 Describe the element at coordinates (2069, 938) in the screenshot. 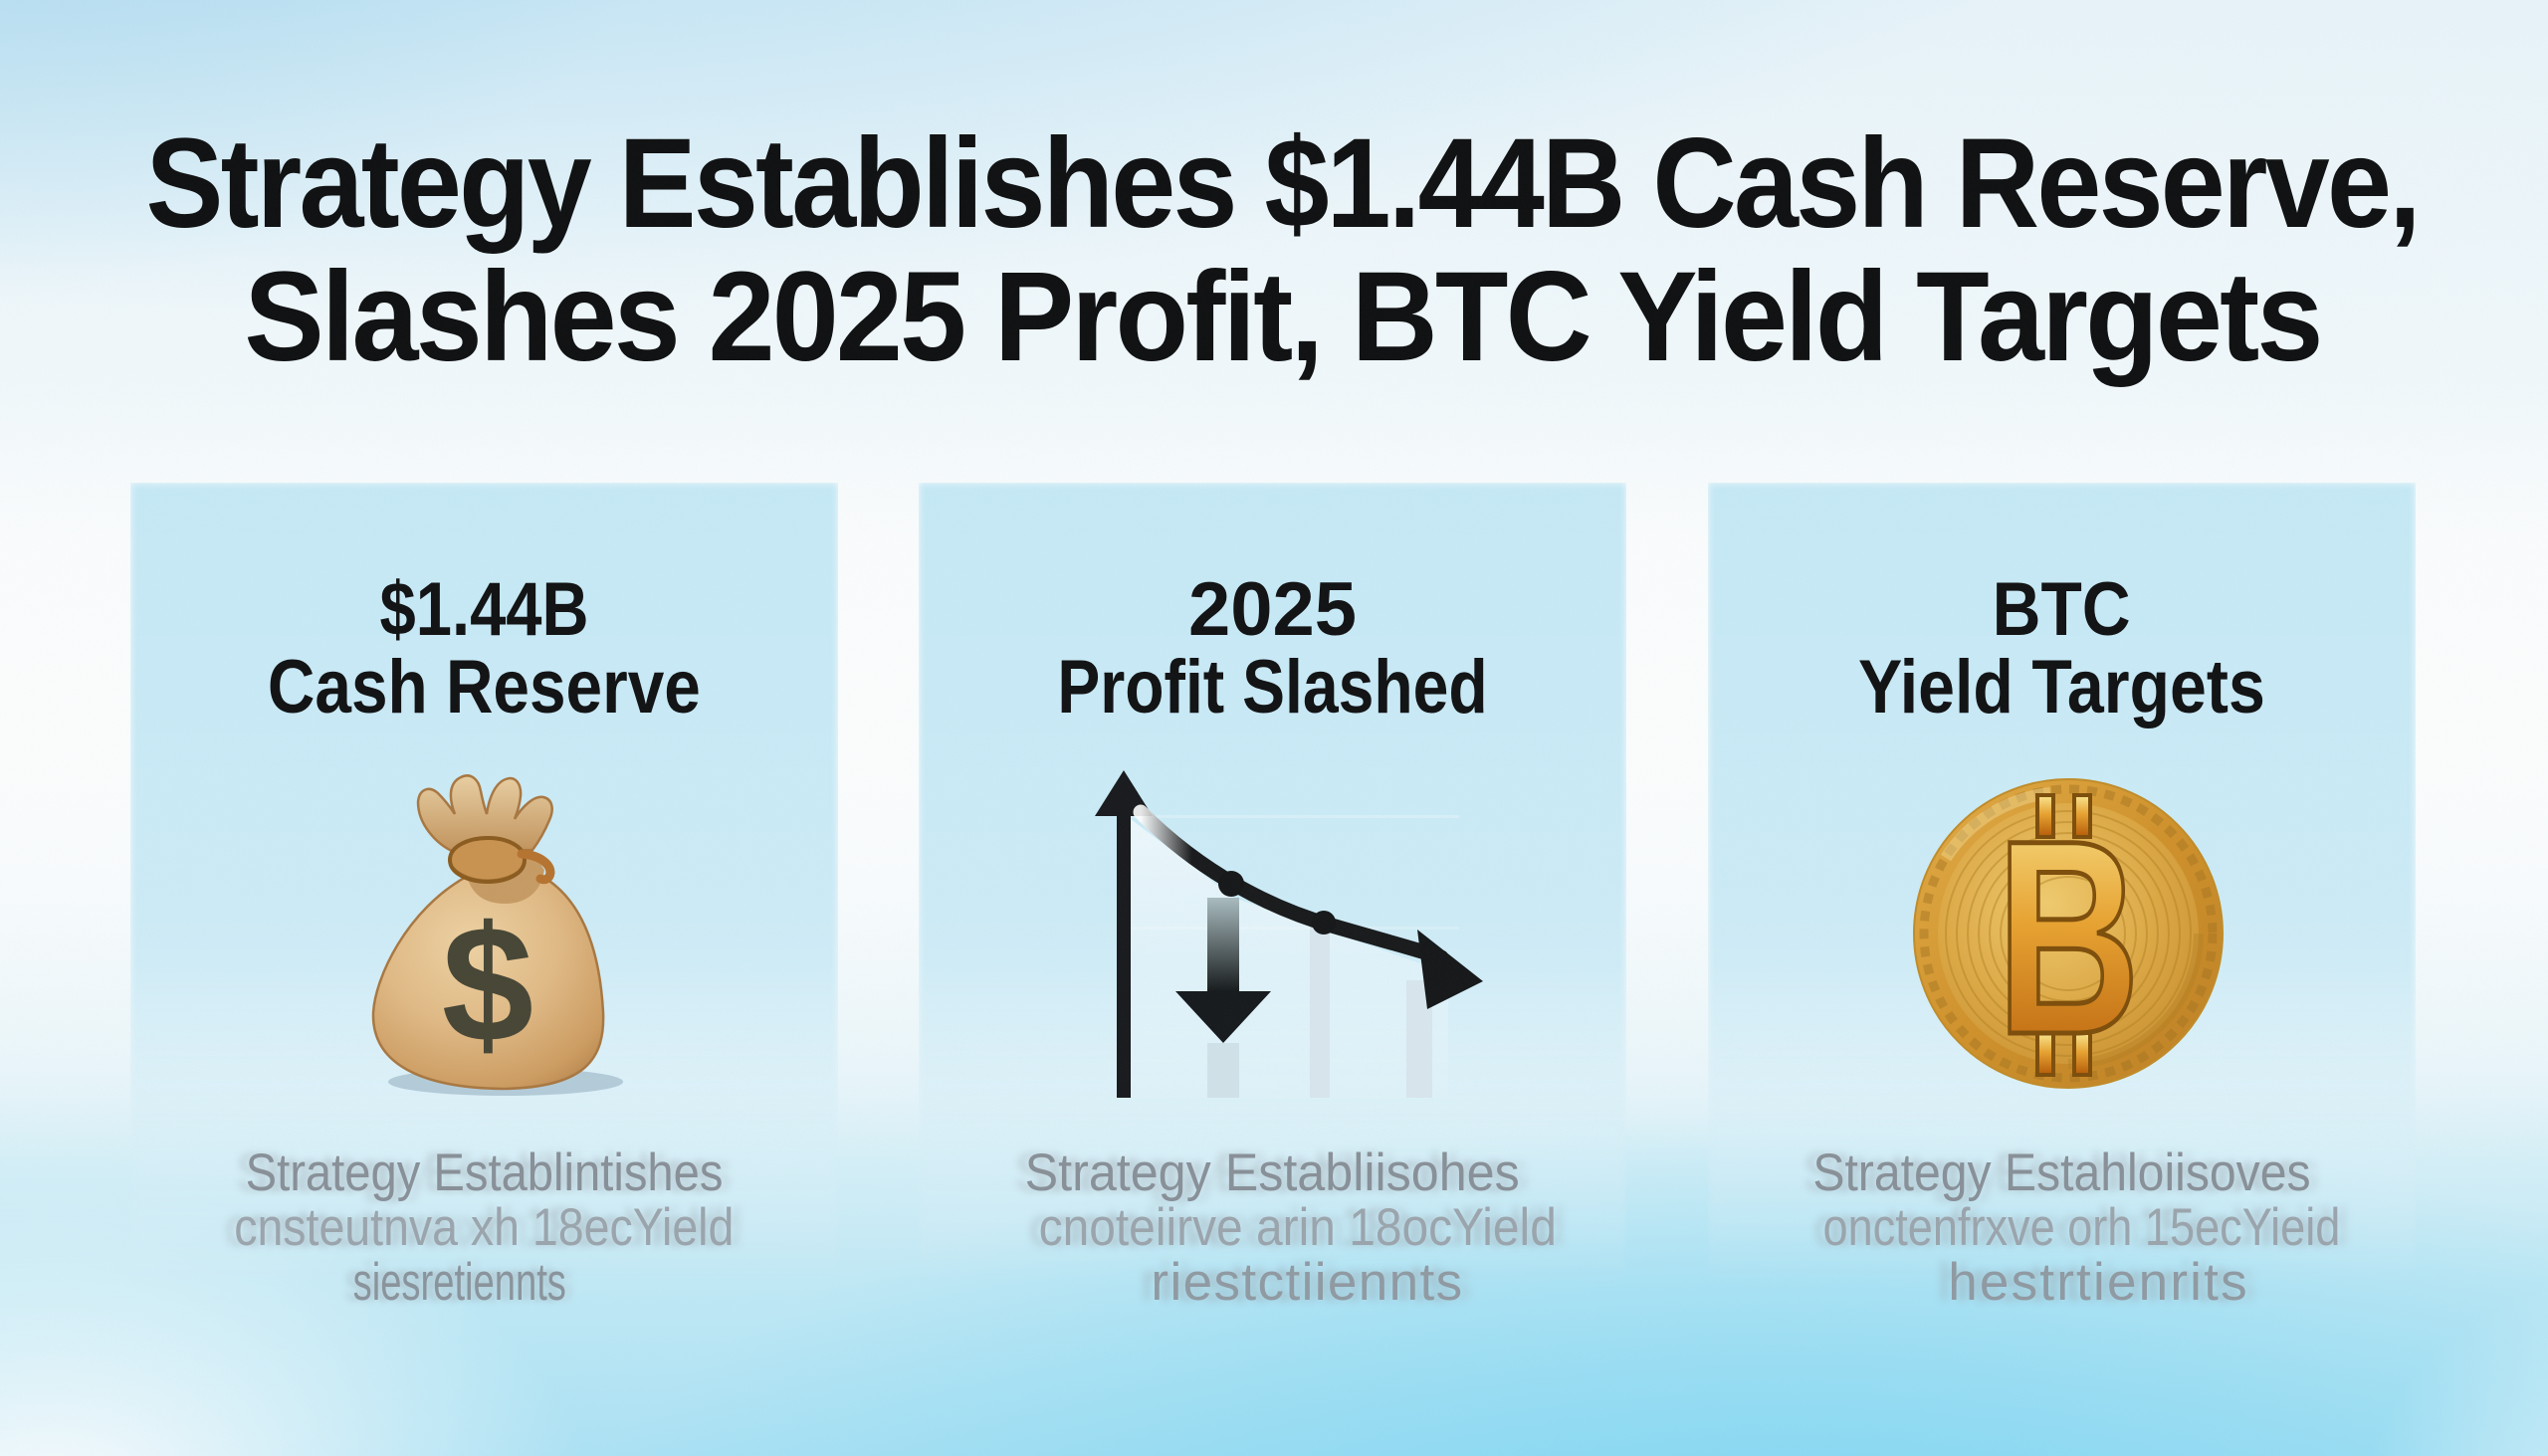

I see `svg-text: B` at that location.